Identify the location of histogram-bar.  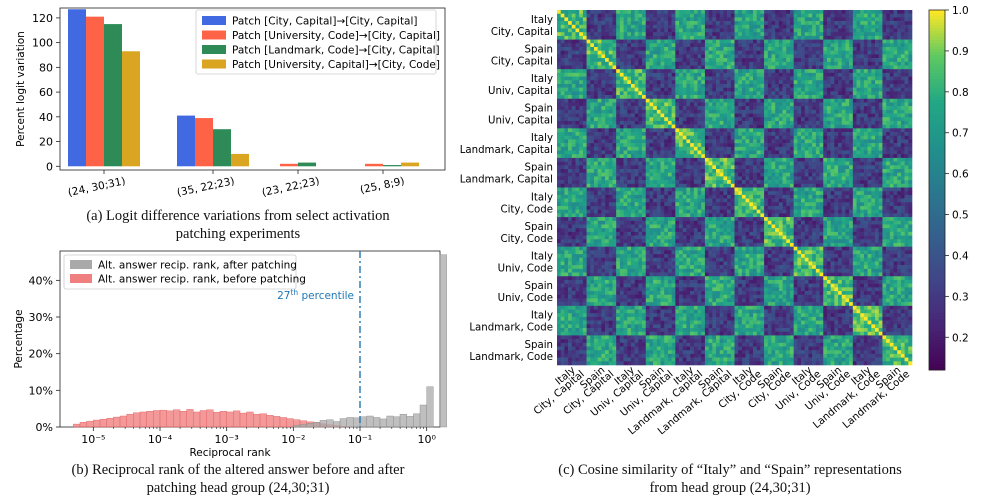
(77, 425).